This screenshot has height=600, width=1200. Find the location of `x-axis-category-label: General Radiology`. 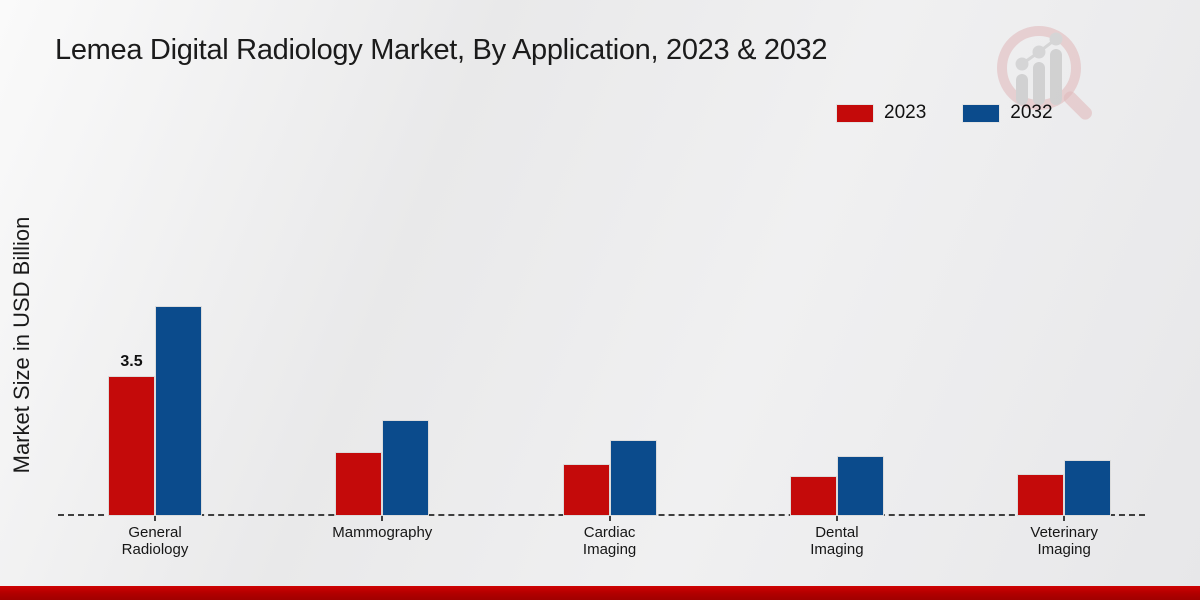

x-axis-category-label: General Radiology is located at coordinates (155, 541).